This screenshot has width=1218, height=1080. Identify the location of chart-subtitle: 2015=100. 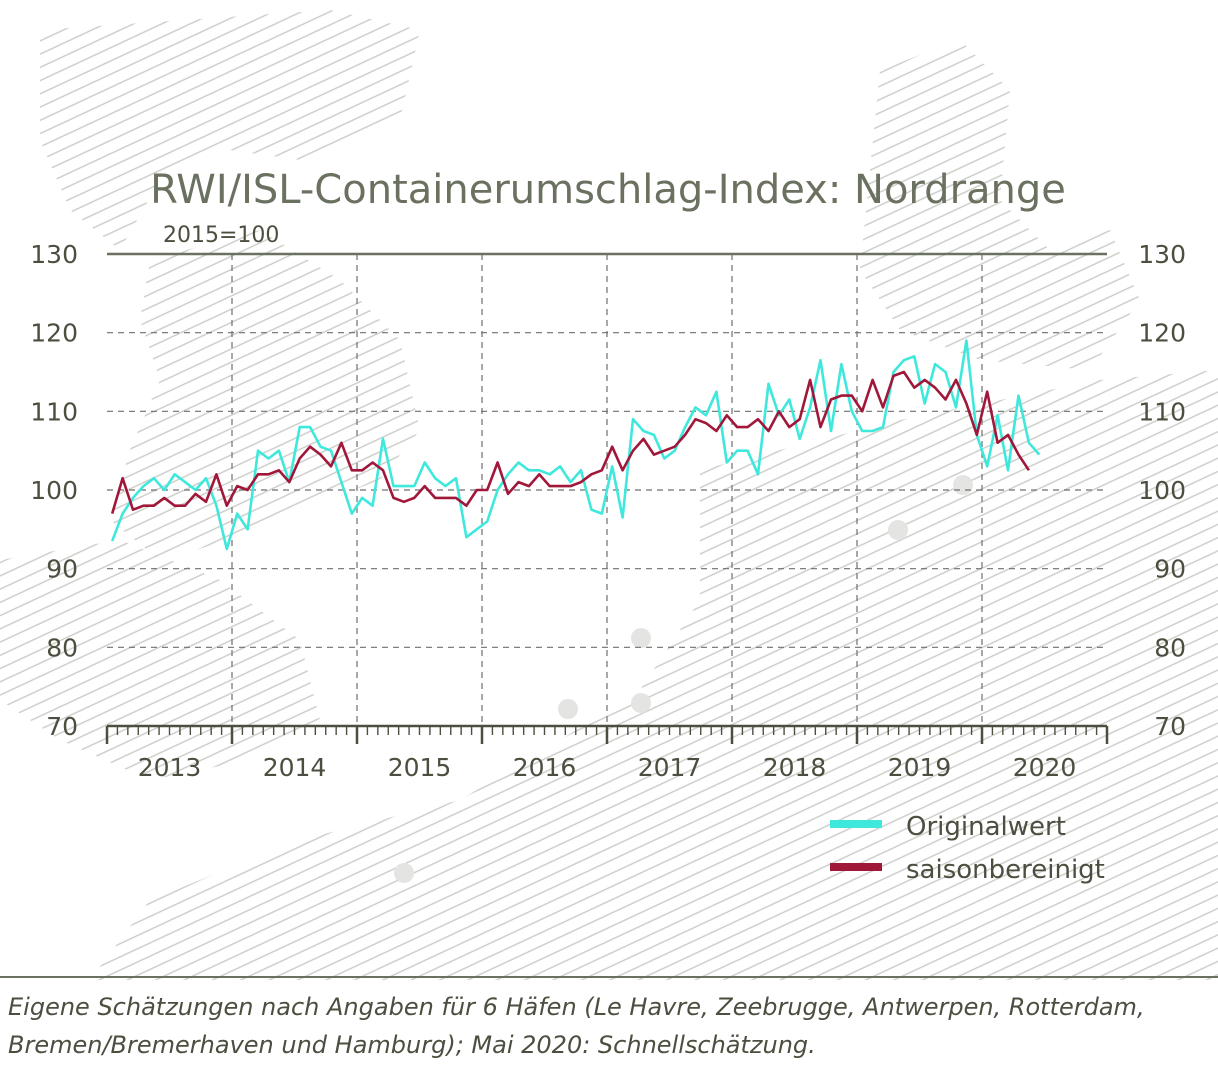
(221, 235).